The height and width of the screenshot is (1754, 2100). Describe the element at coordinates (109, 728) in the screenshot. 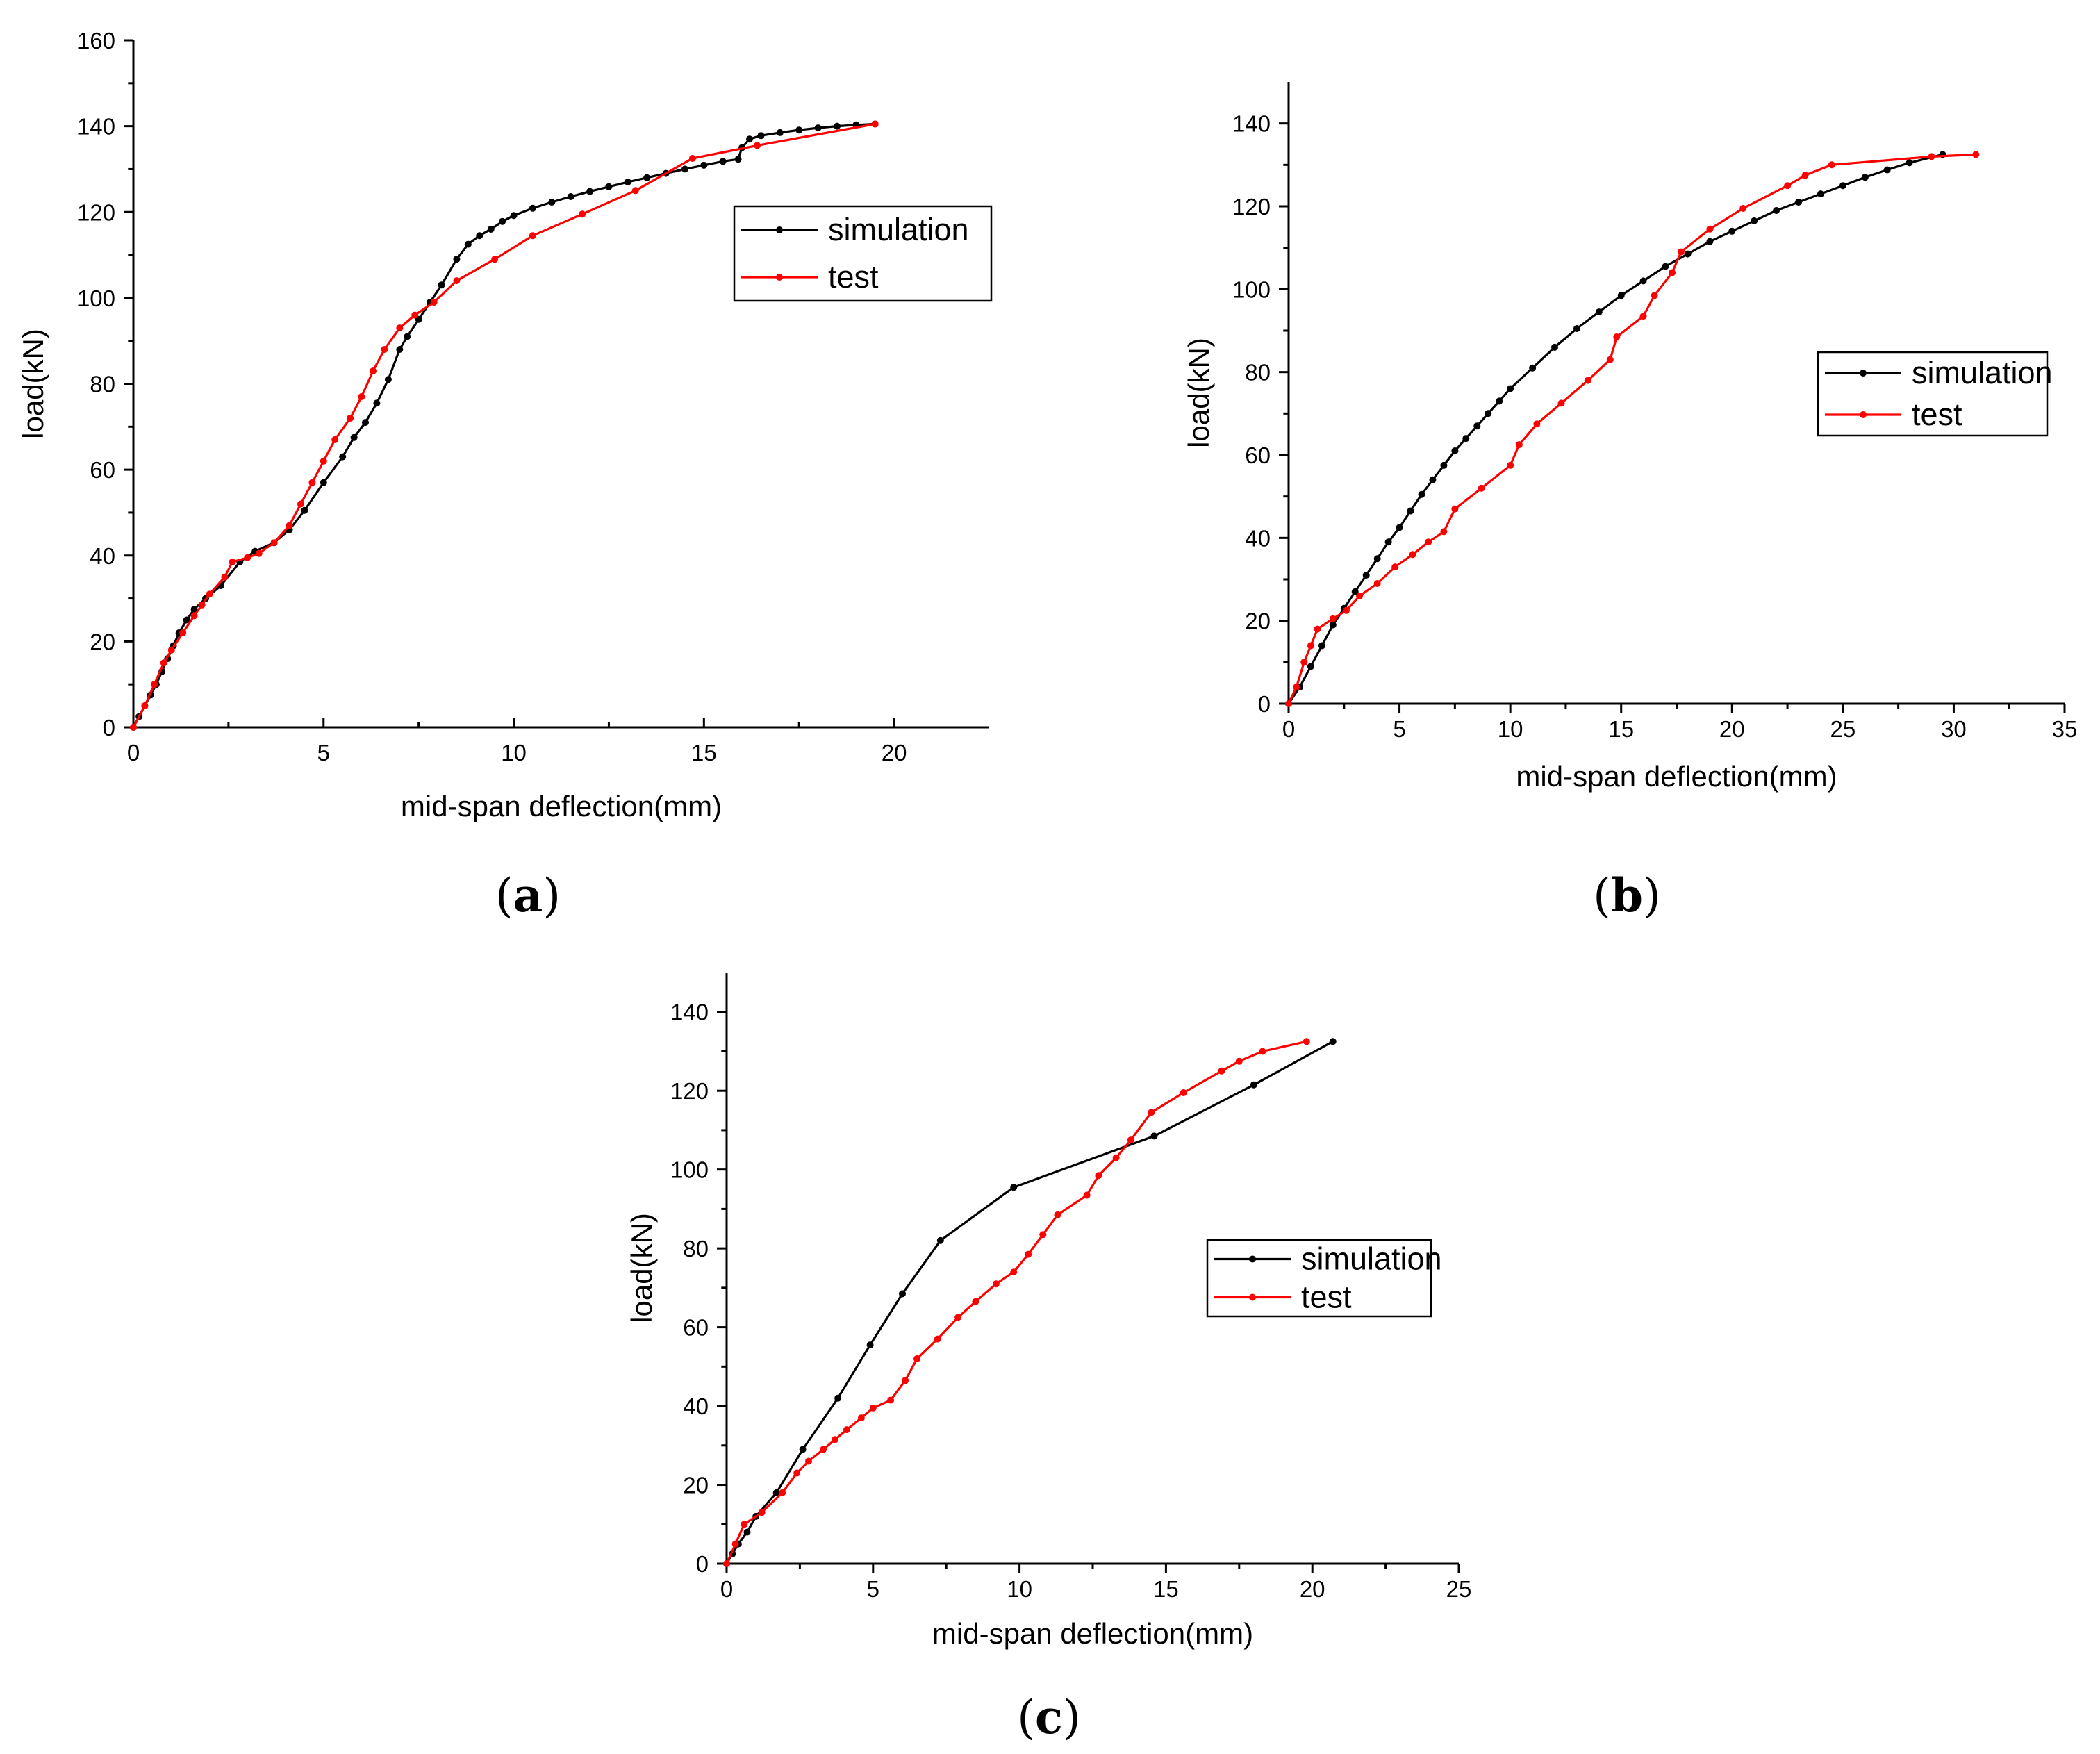

I see `y-tick-label: 0` at that location.